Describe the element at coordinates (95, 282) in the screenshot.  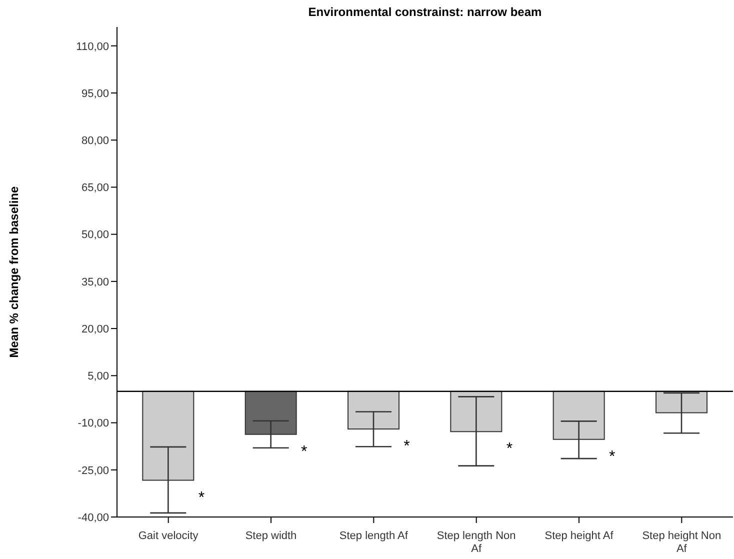
I see `y-tick-label: 35,00` at that location.